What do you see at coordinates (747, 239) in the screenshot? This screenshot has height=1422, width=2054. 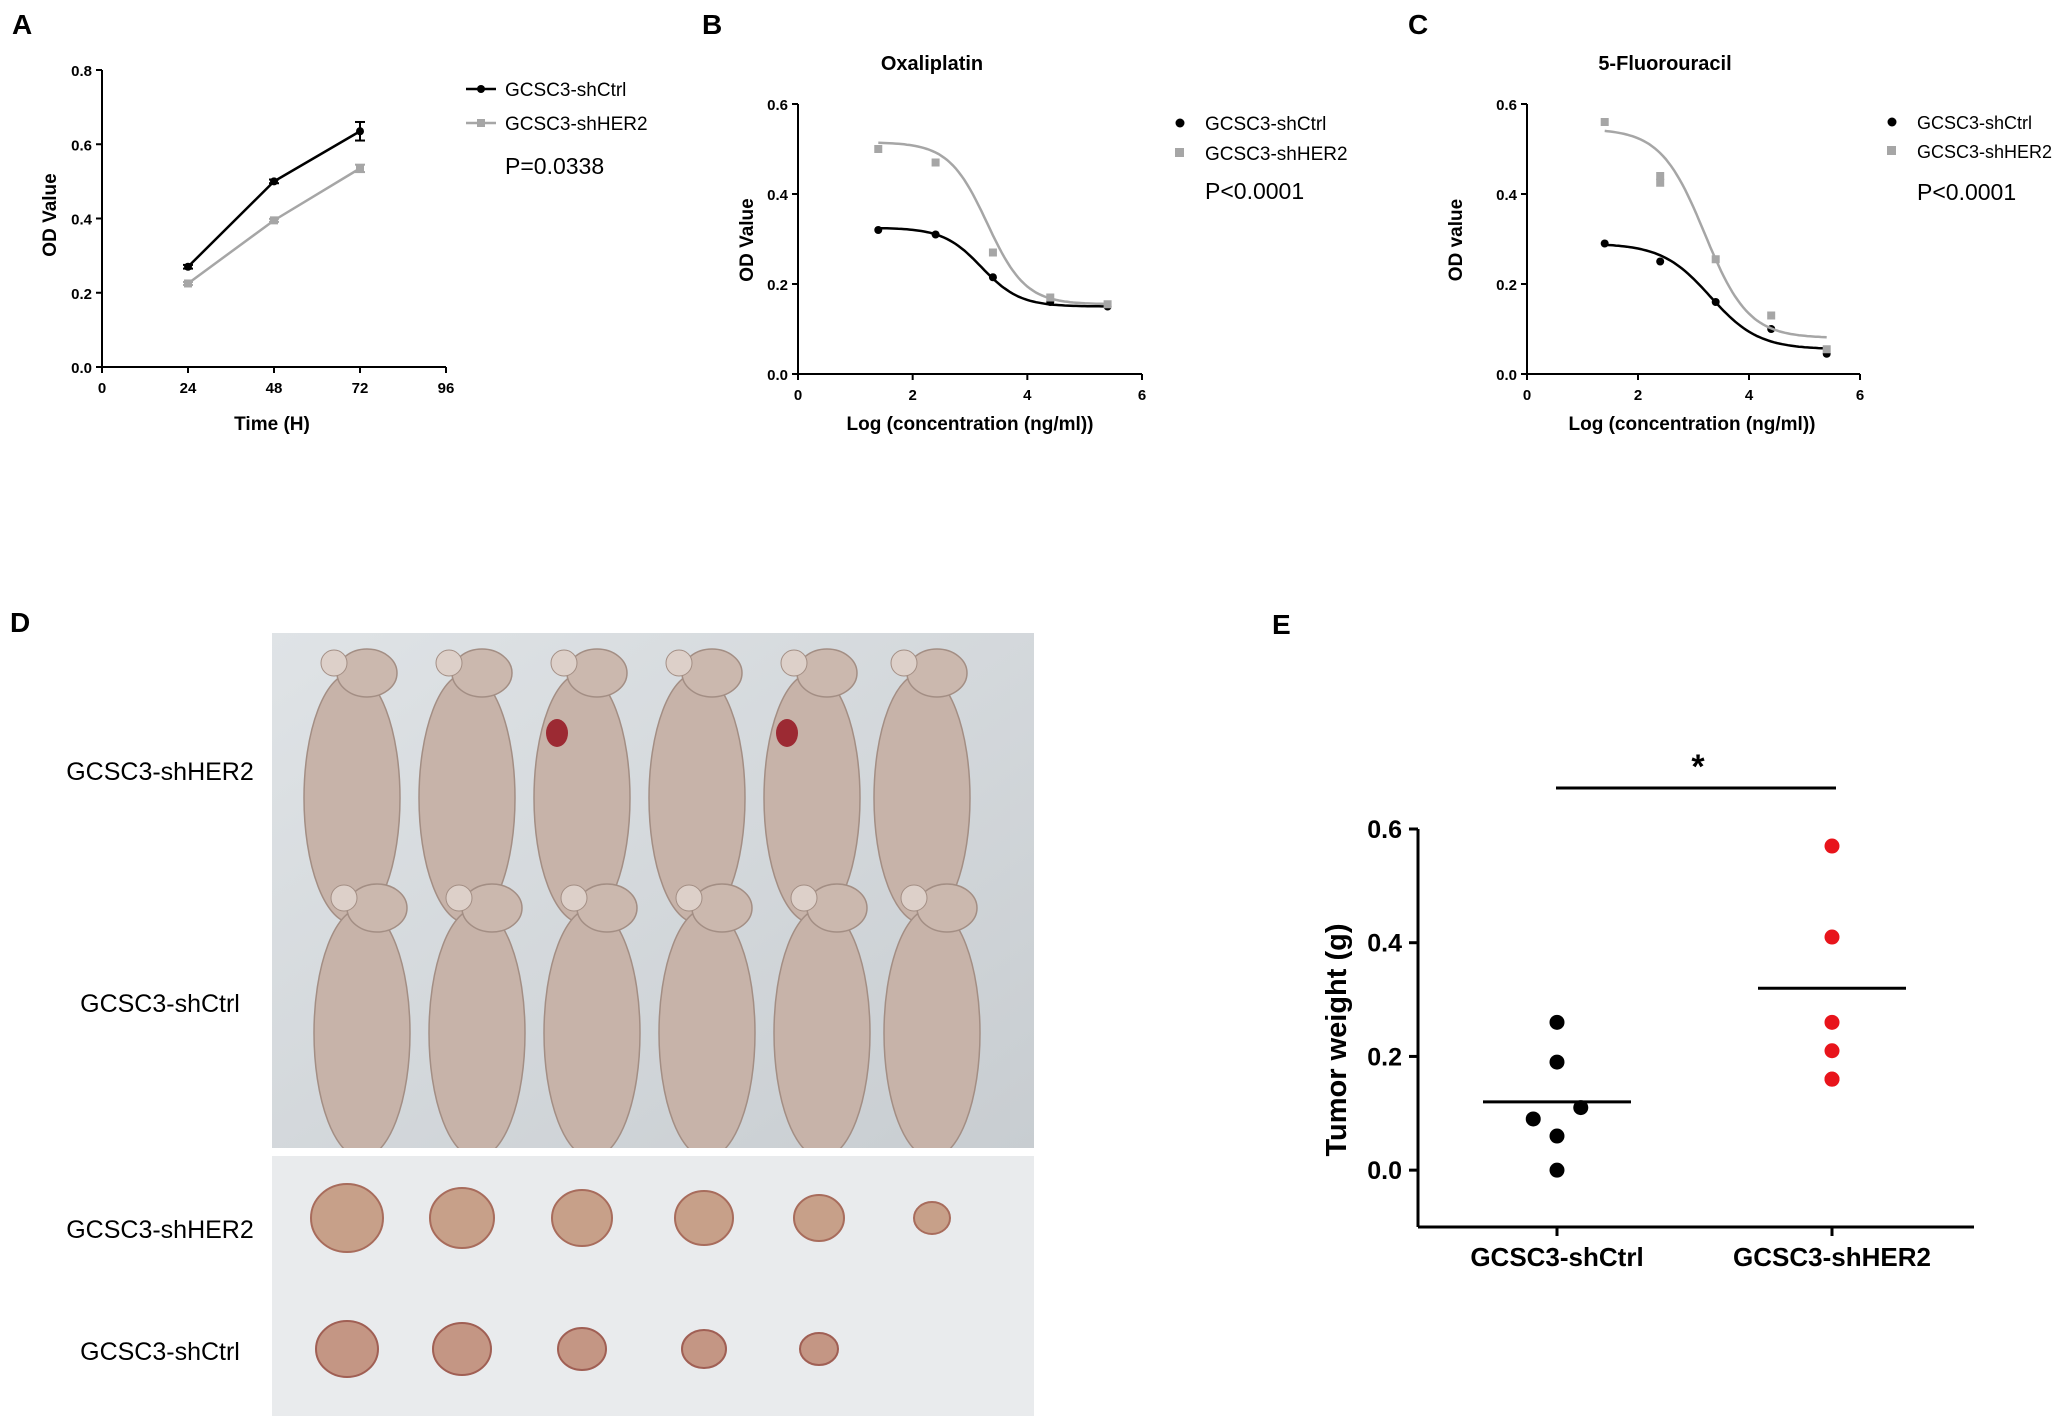 I see `chart-b-ylabel: OD Value` at bounding box center [747, 239].